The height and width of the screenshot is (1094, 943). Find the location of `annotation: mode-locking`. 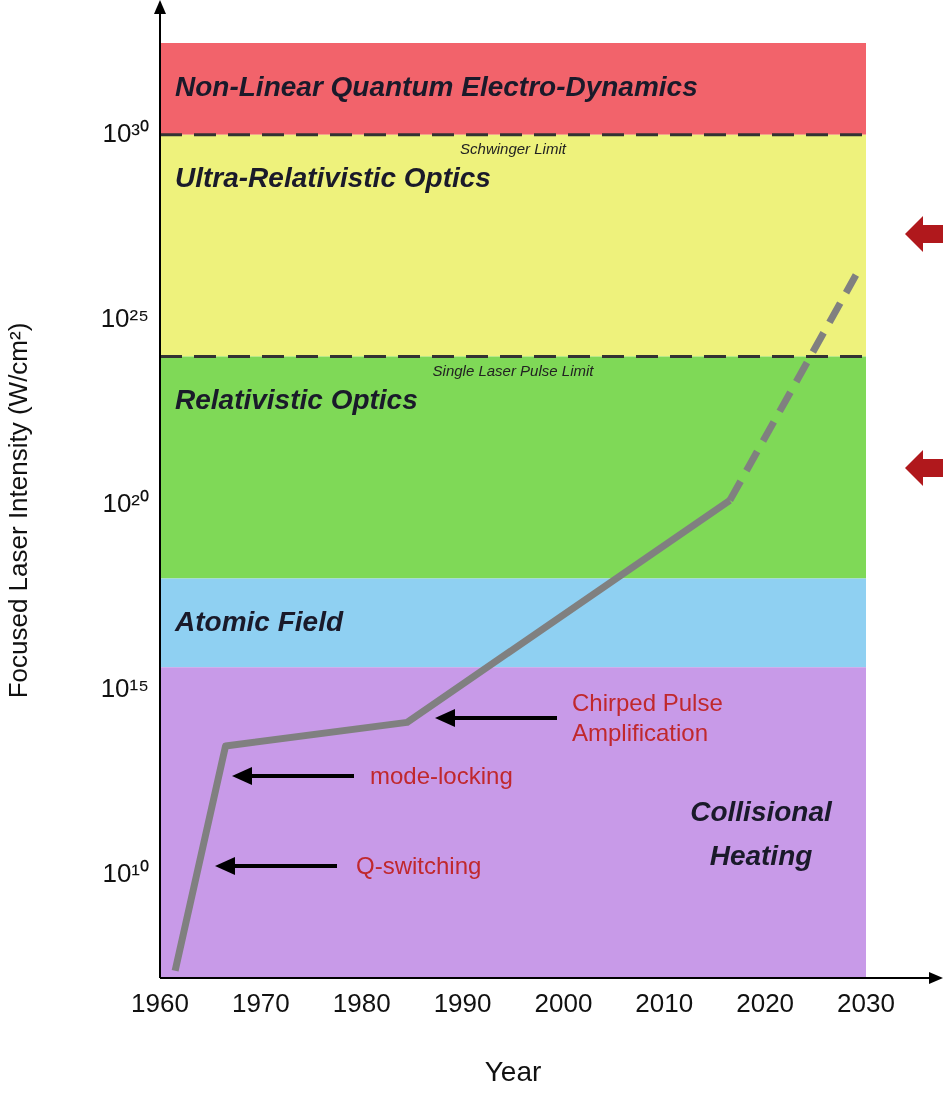

annotation: mode-locking is located at coordinates (441, 776).